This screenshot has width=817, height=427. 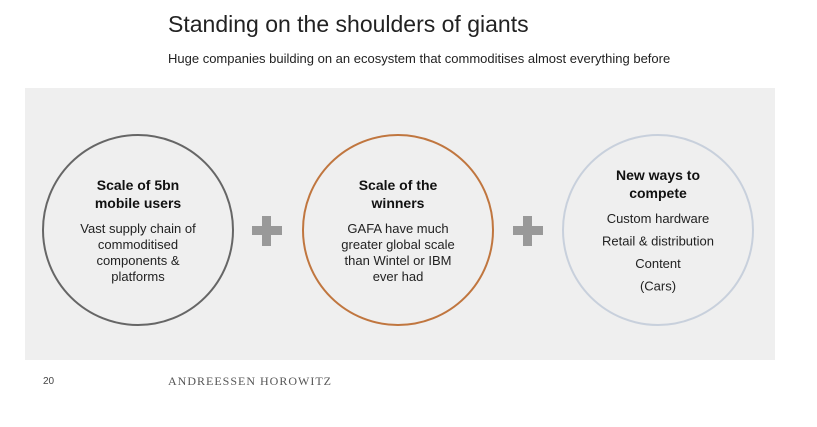 What do you see at coordinates (49, 381) in the screenshot?
I see `page-number: 20` at bounding box center [49, 381].